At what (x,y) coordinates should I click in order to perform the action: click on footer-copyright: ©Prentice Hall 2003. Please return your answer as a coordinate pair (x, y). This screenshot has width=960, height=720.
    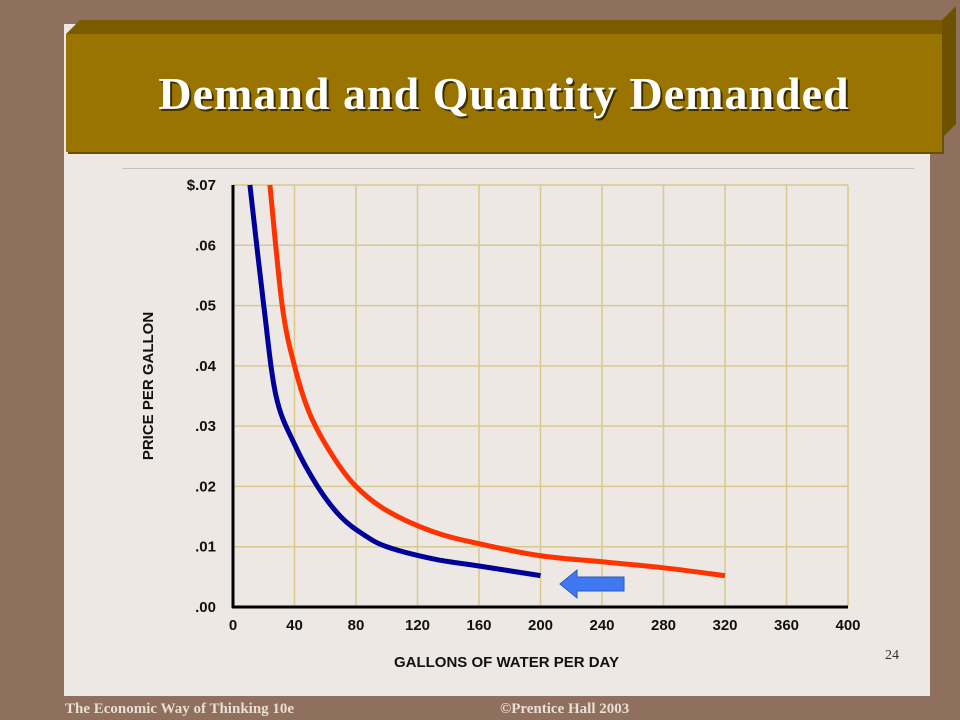
    Looking at the image, I should click on (565, 709).